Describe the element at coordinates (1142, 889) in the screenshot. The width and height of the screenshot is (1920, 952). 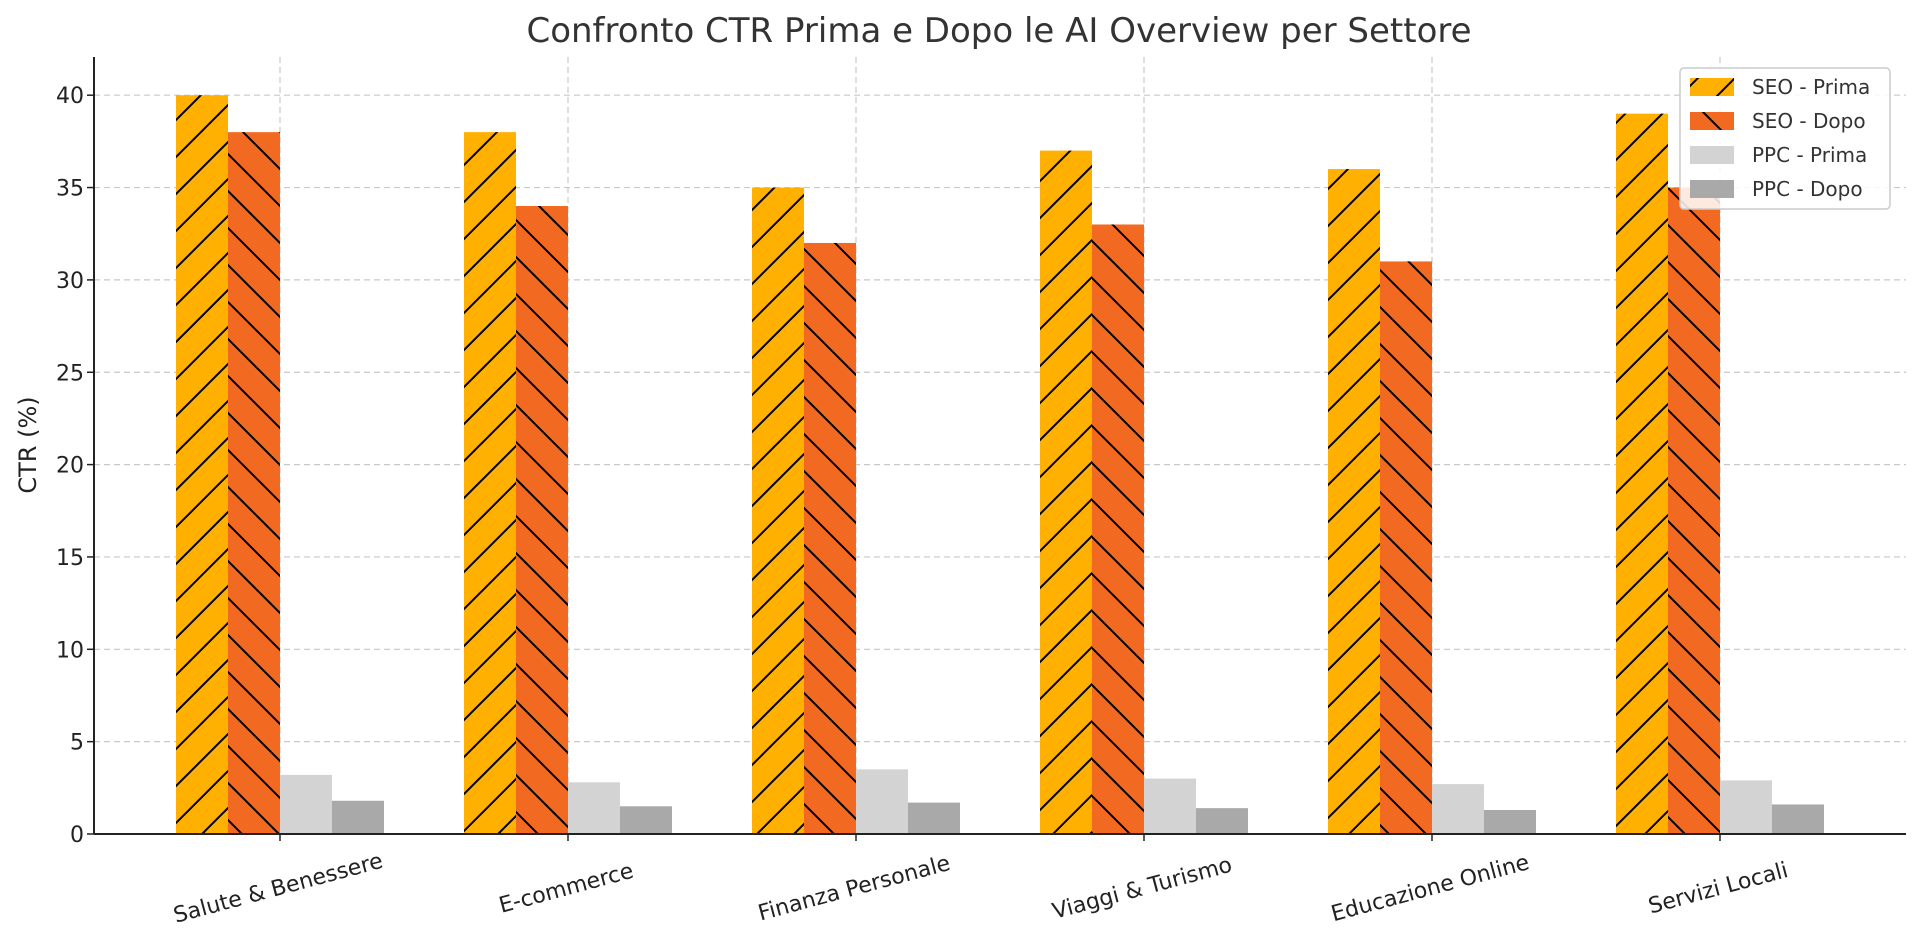
I see `x-tick-label: Viaggi & Turismo` at that location.